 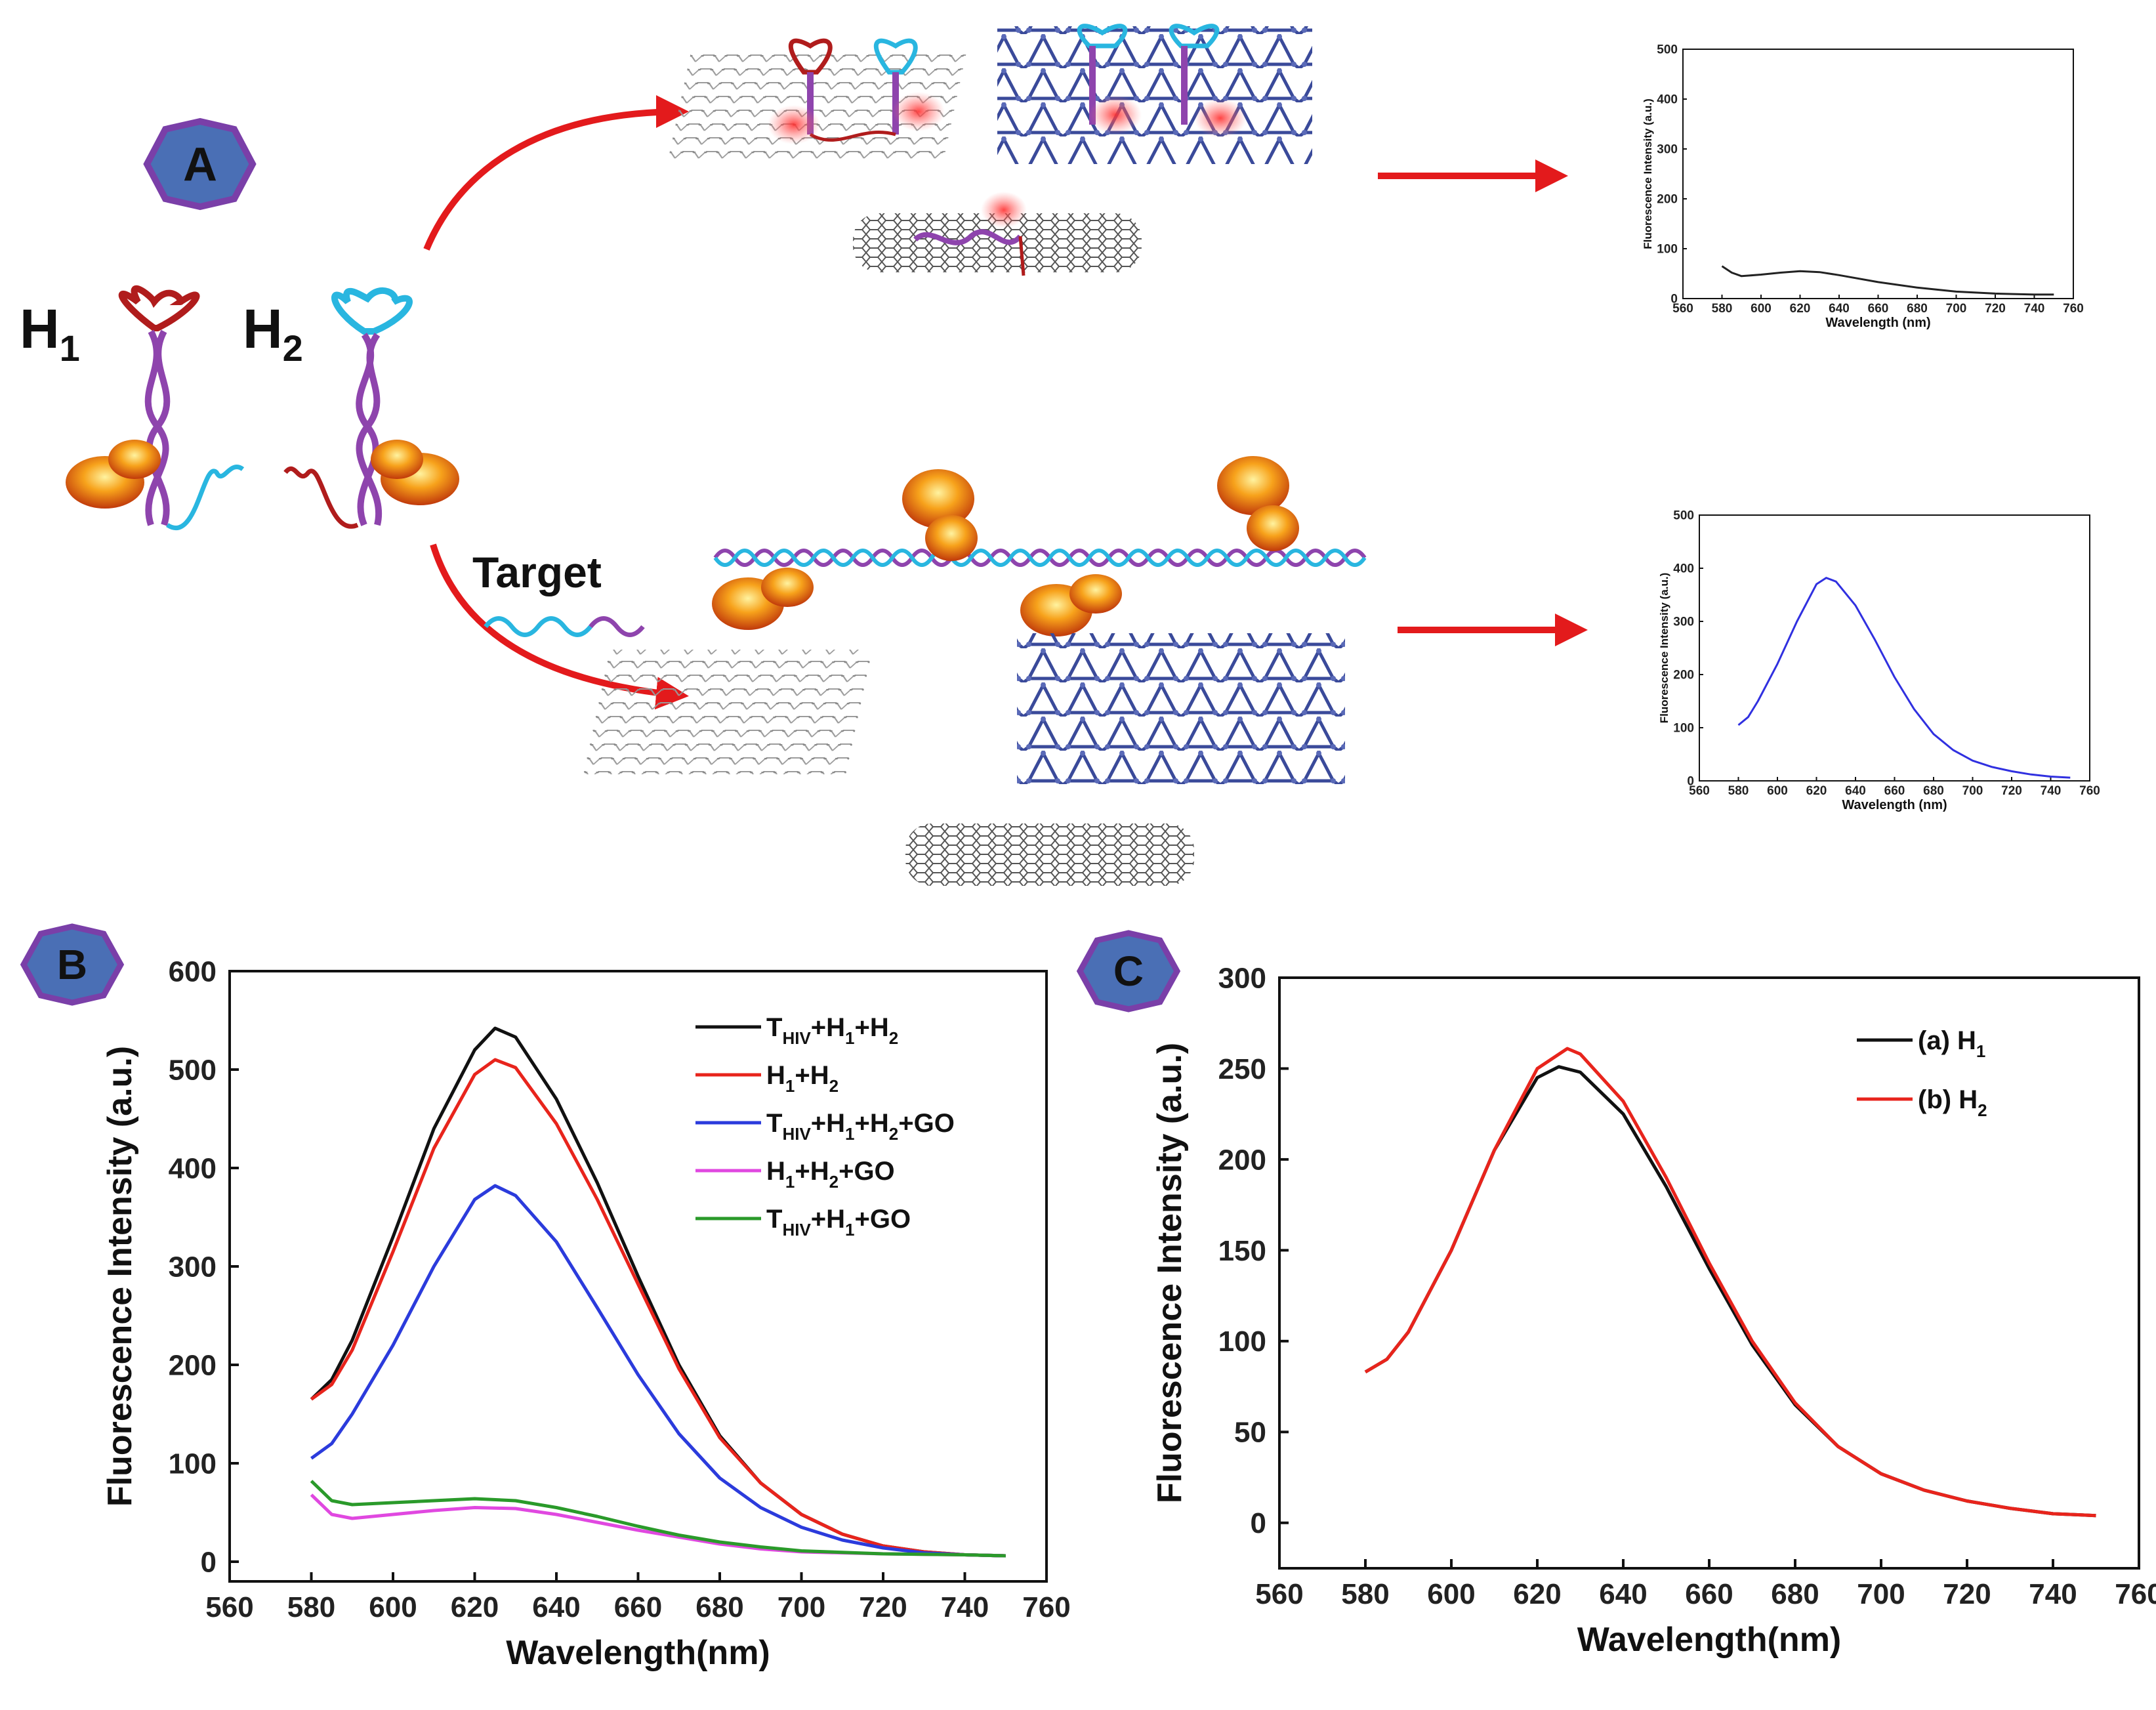 I want to click on badge-b-label: B, so click(x=72, y=965).